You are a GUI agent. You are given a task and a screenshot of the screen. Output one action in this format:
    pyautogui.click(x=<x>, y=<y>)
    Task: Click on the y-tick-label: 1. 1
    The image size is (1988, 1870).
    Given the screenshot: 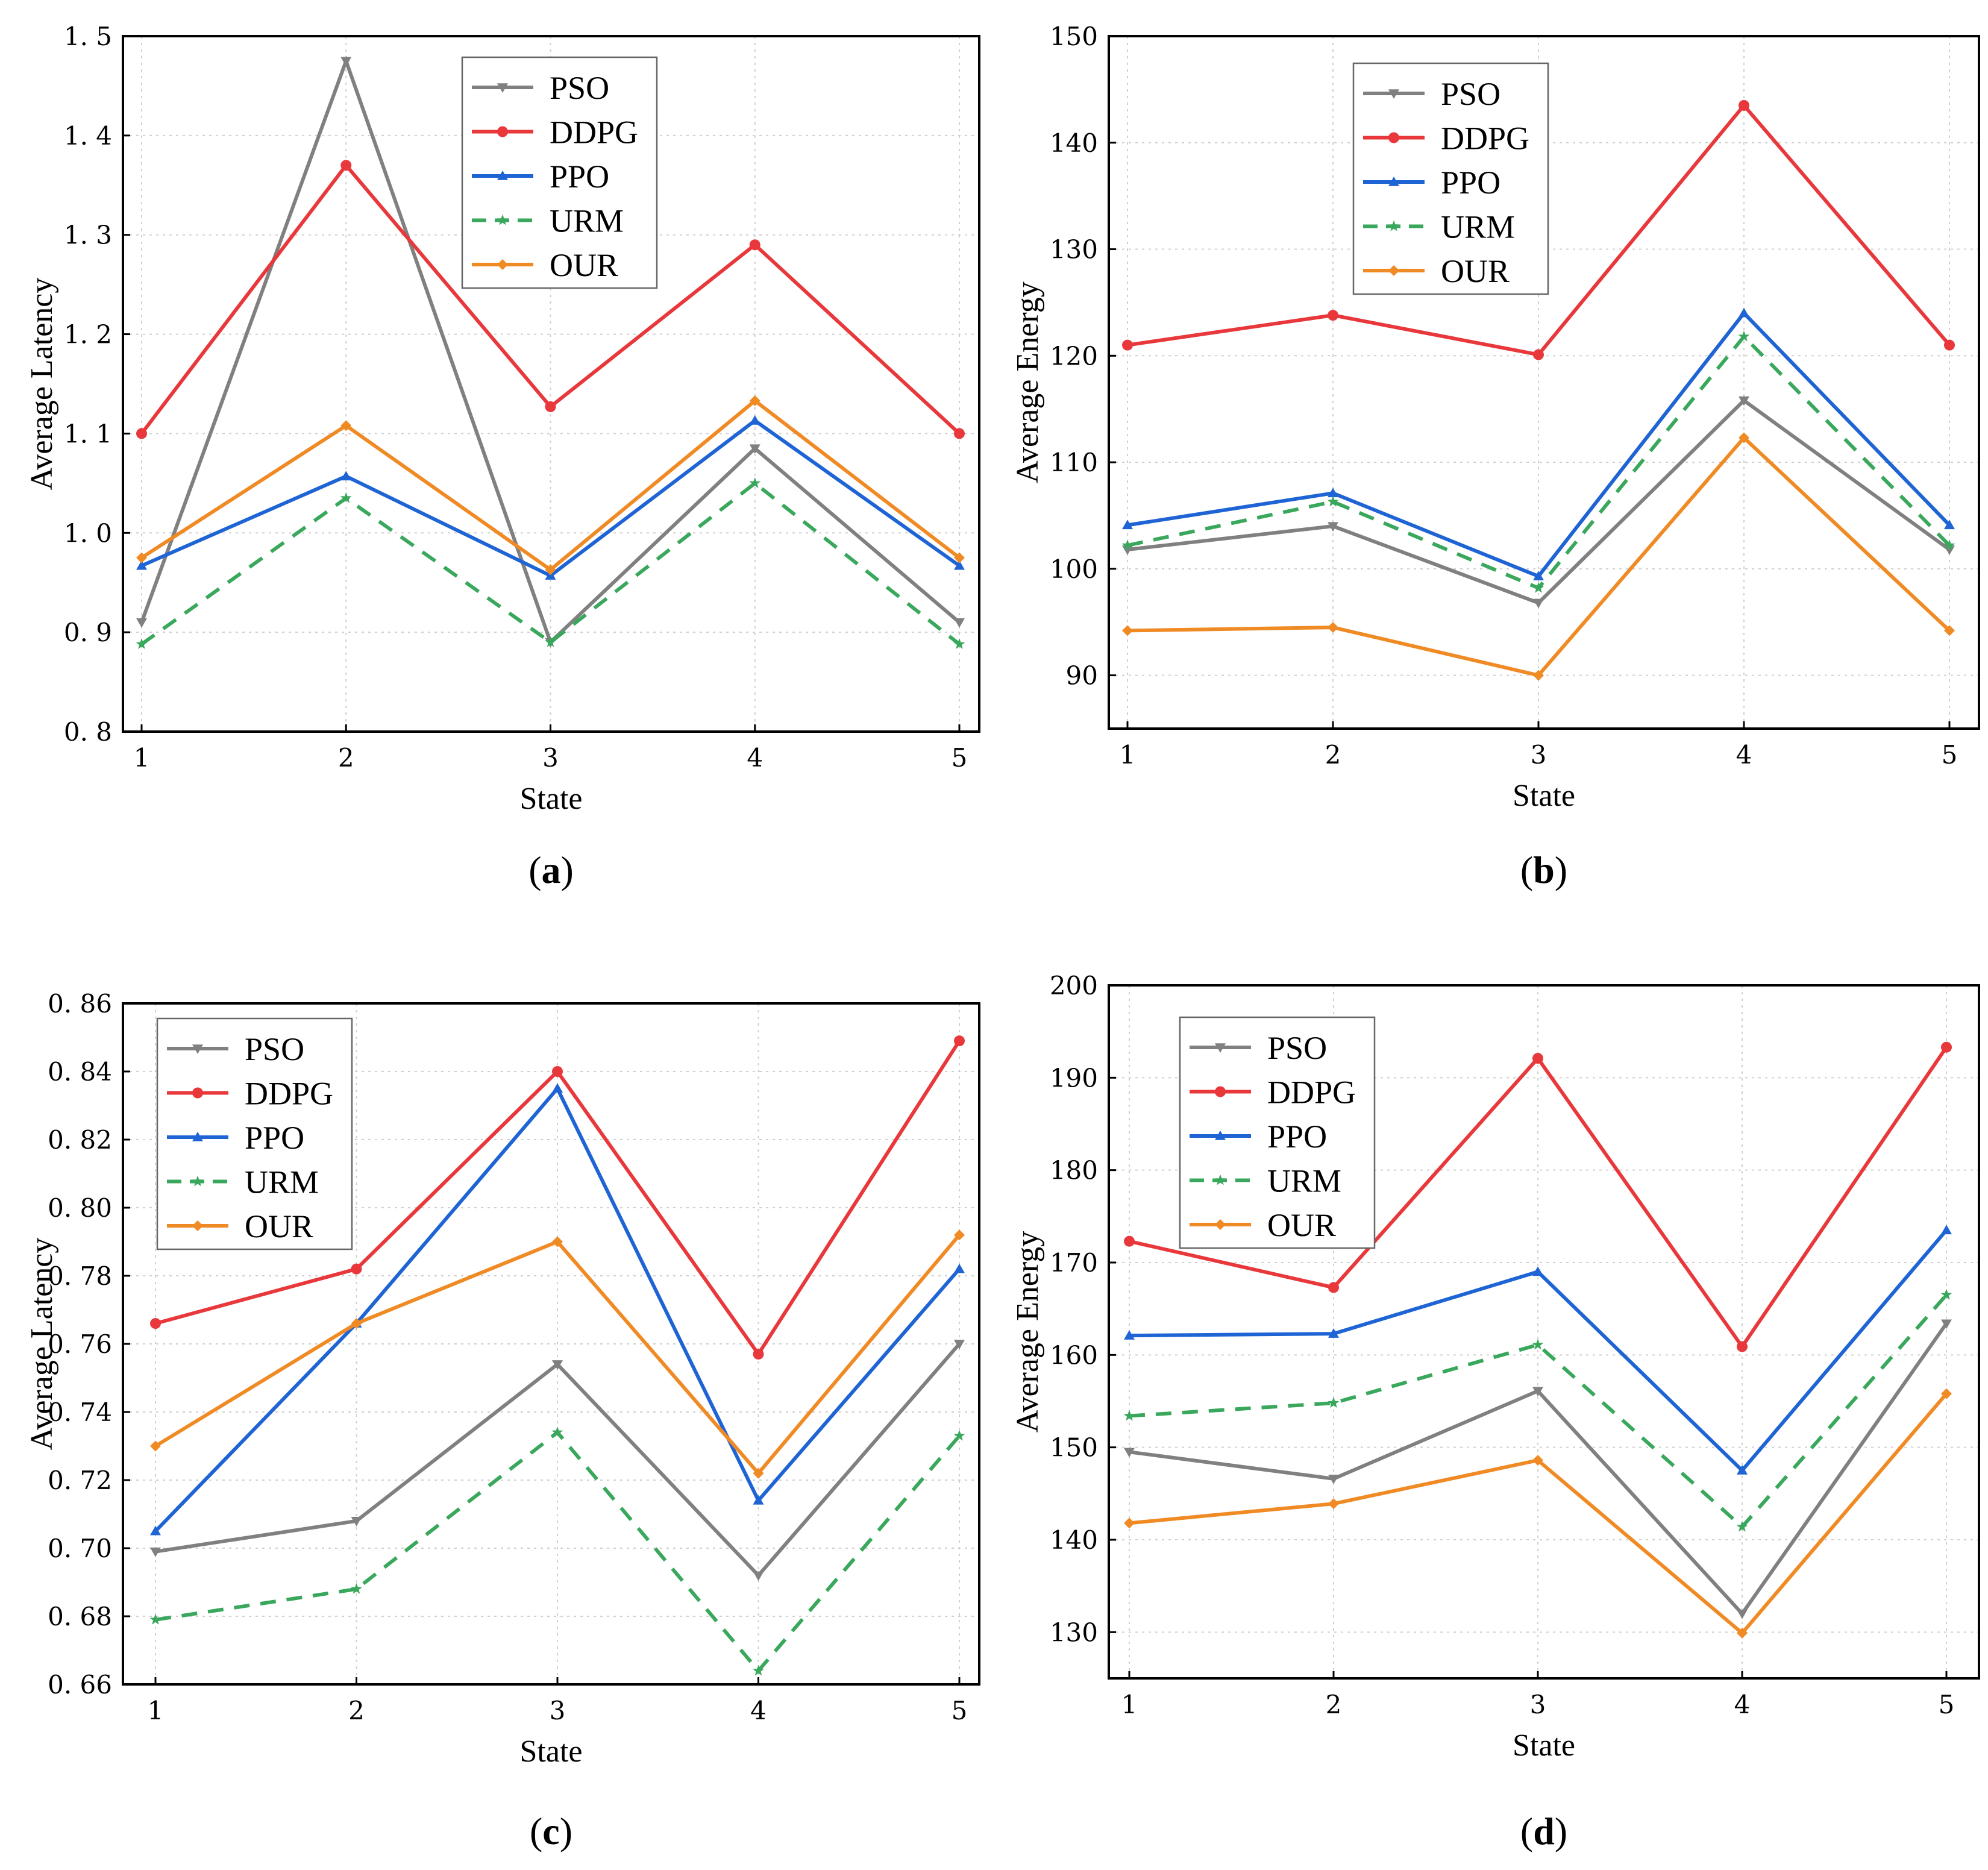 What is the action you would take?
    pyautogui.click(x=88, y=433)
    